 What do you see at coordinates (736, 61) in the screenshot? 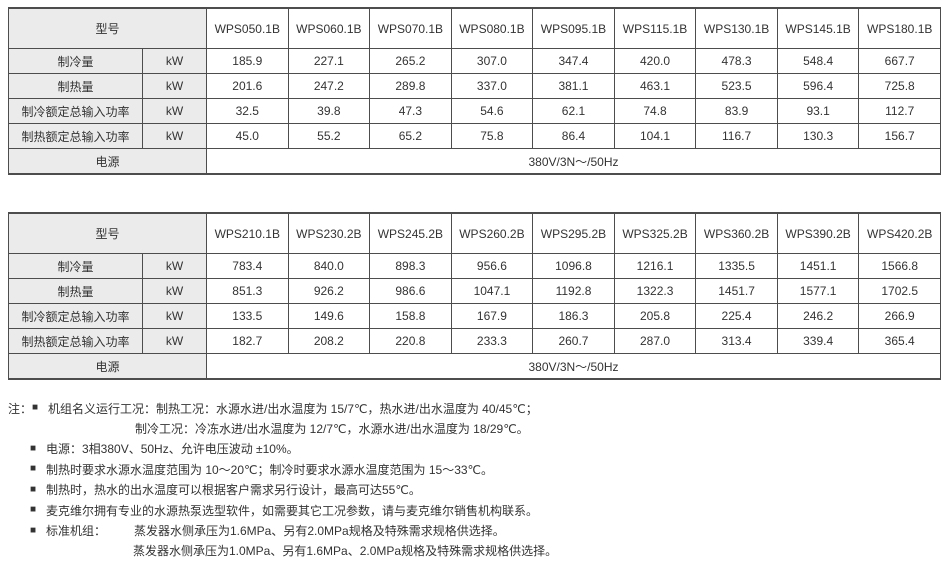
I see `value-cell: 478.3` at bounding box center [736, 61].